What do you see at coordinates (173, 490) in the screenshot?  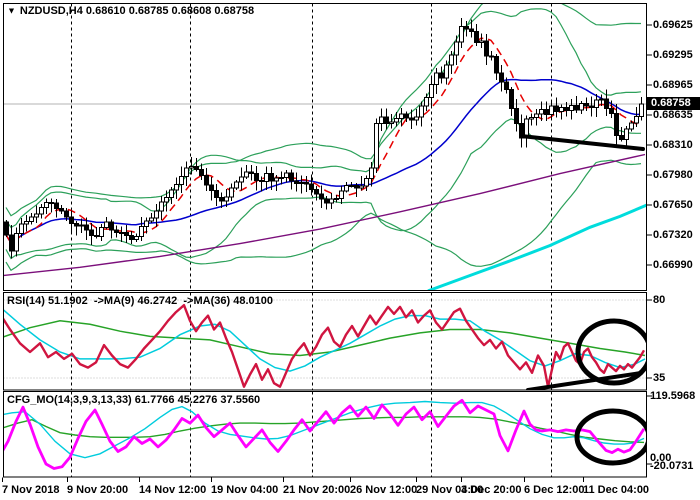 I see `time-axis-label: 14 Nov 12:00` at bounding box center [173, 490].